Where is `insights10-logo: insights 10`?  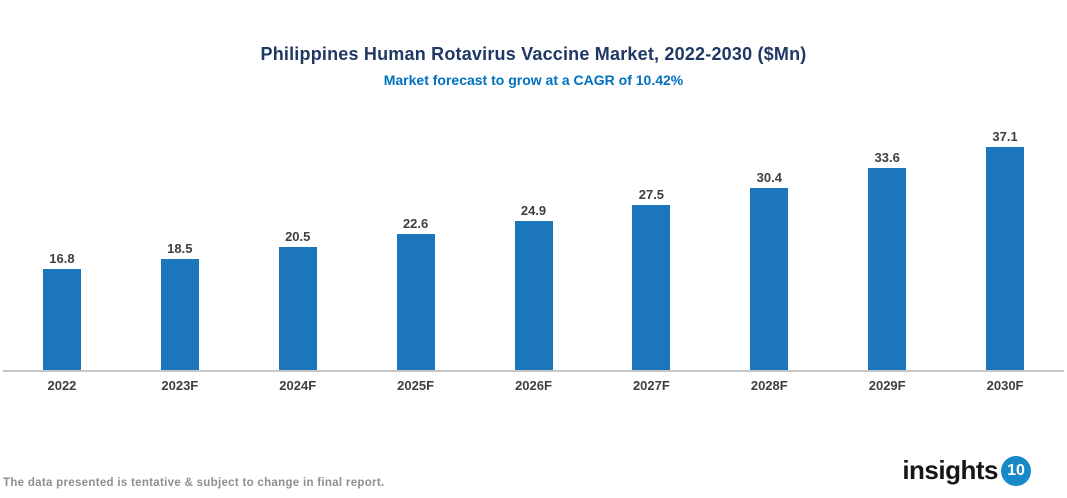
insights10-logo: insights 10 is located at coordinates (966, 470).